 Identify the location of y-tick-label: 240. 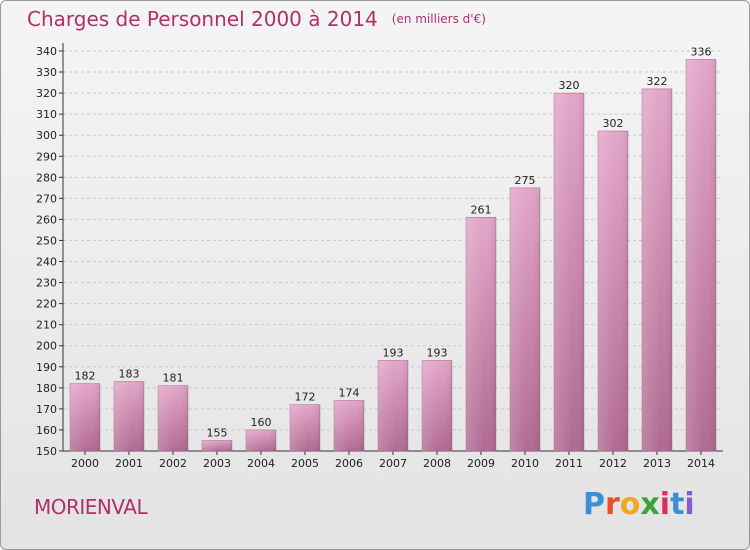
(46, 262).